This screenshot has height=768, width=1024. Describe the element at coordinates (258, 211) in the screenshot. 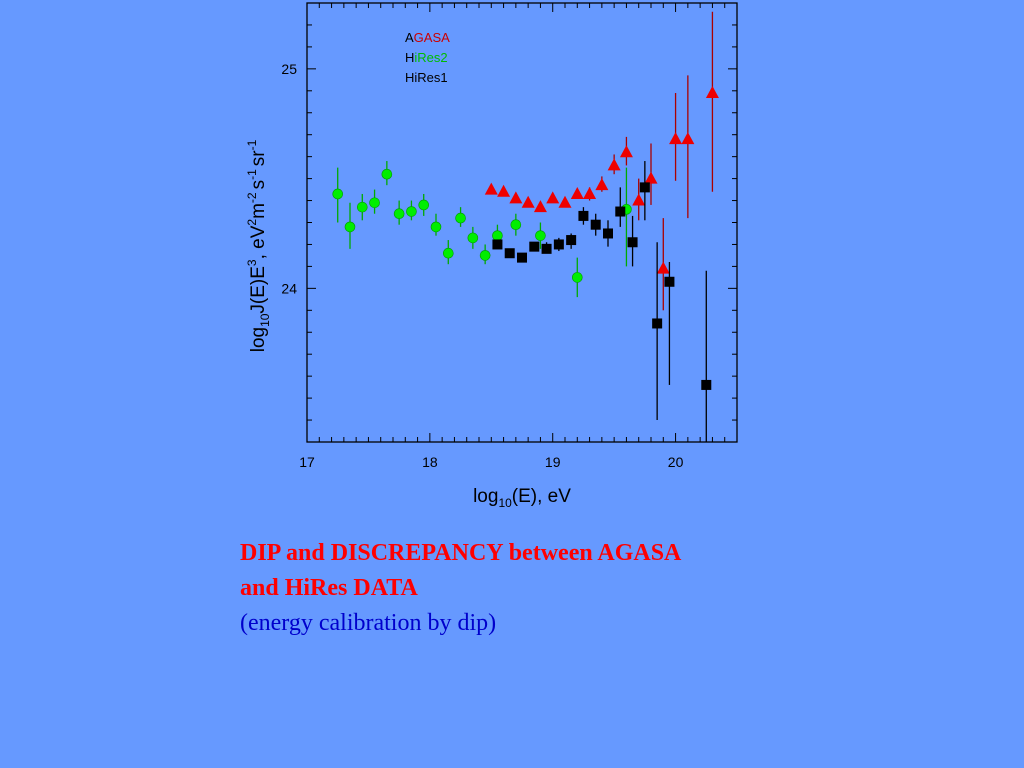

I see `y-label-part4: m` at that location.